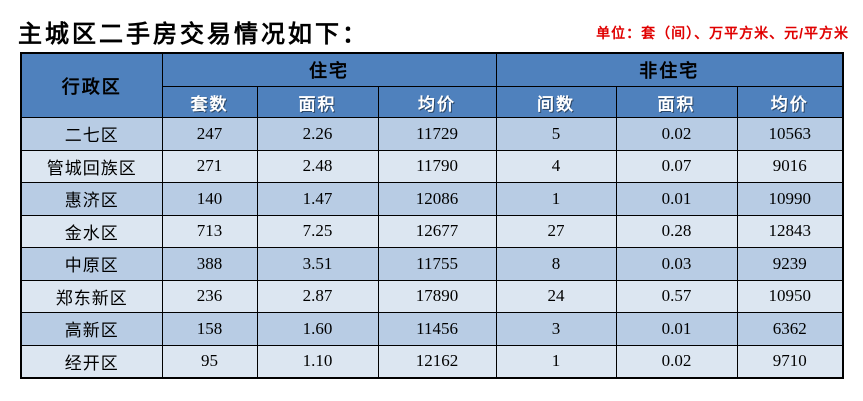  I want to click on value-cell: 2.48, so click(317, 166).